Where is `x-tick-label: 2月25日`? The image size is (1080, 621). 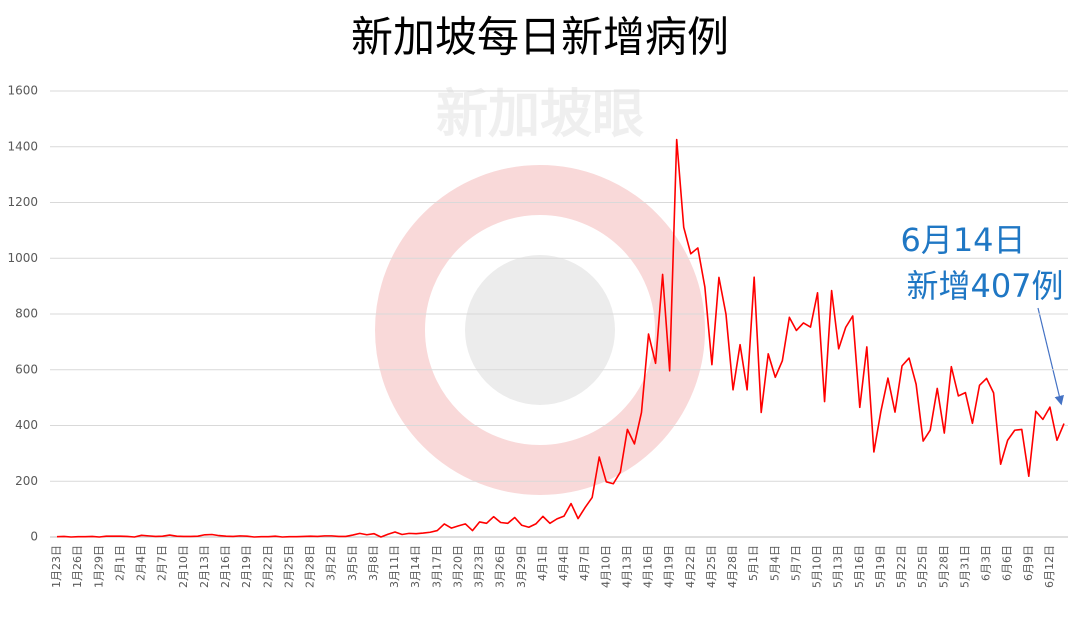 x-tick-label: 2月25日 is located at coordinates (288, 566).